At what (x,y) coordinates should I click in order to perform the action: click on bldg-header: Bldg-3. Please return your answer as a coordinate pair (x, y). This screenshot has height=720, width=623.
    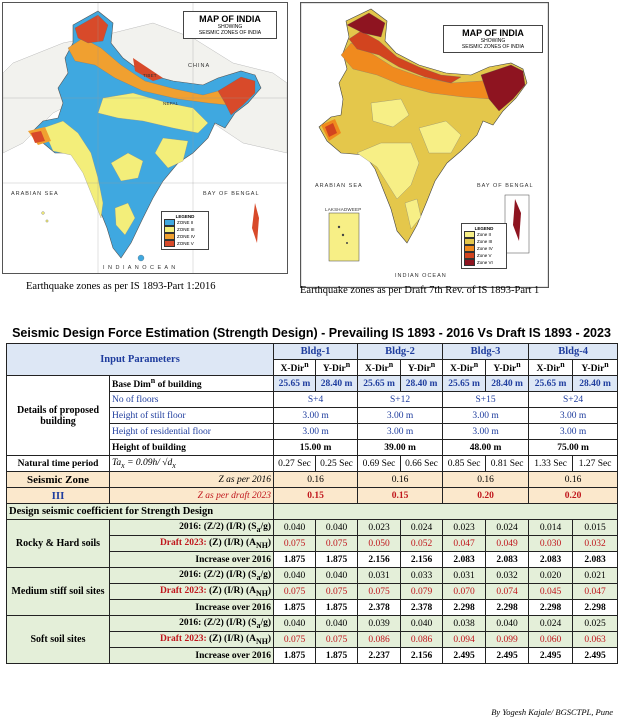
    Looking at the image, I should click on (486, 351).